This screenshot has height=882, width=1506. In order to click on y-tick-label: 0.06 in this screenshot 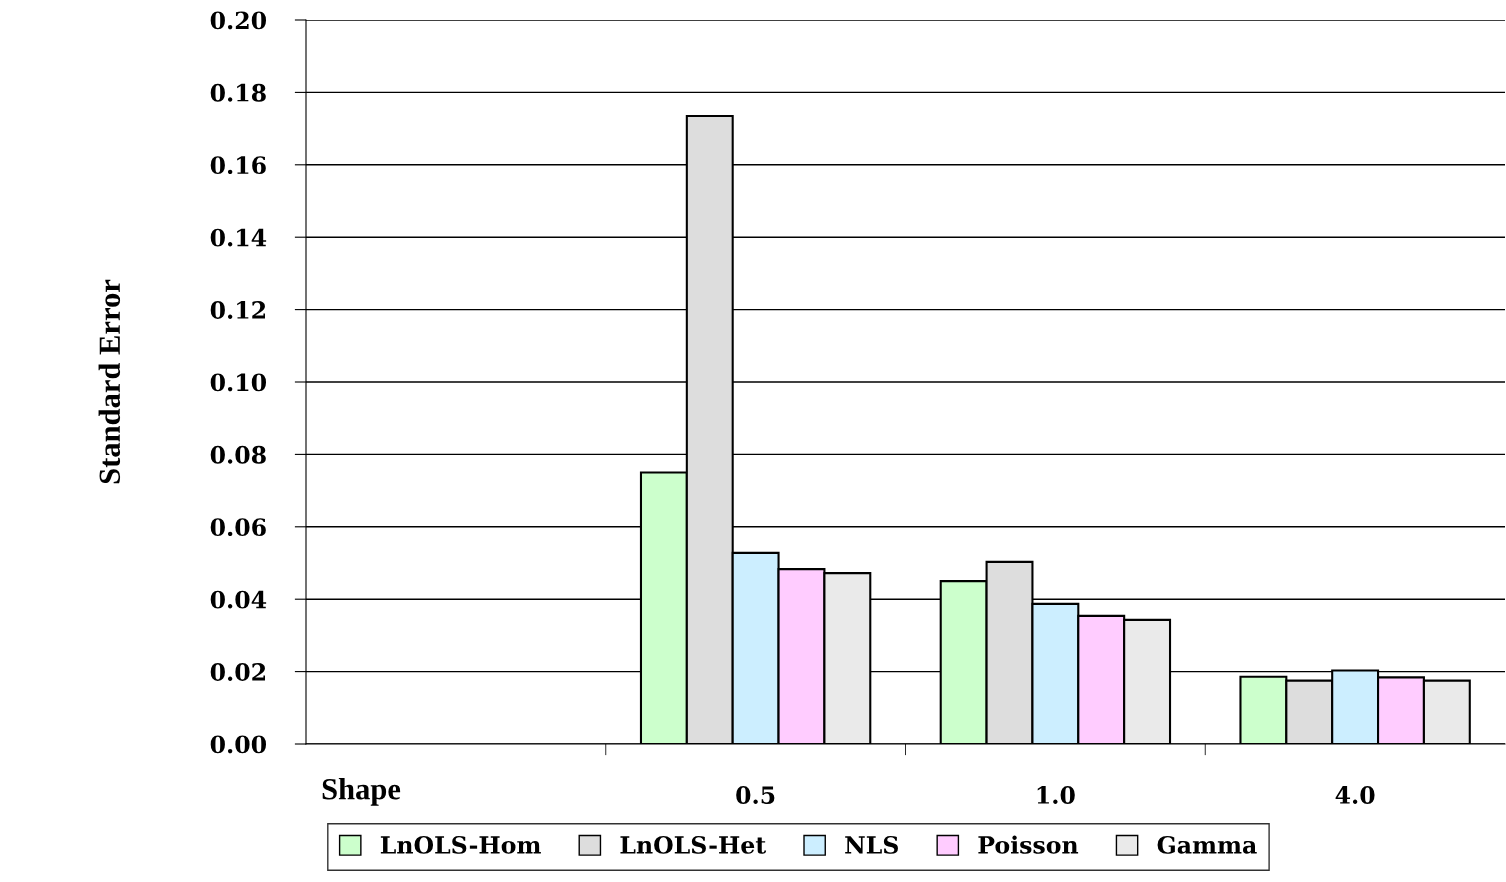, I will do `click(238, 527)`.